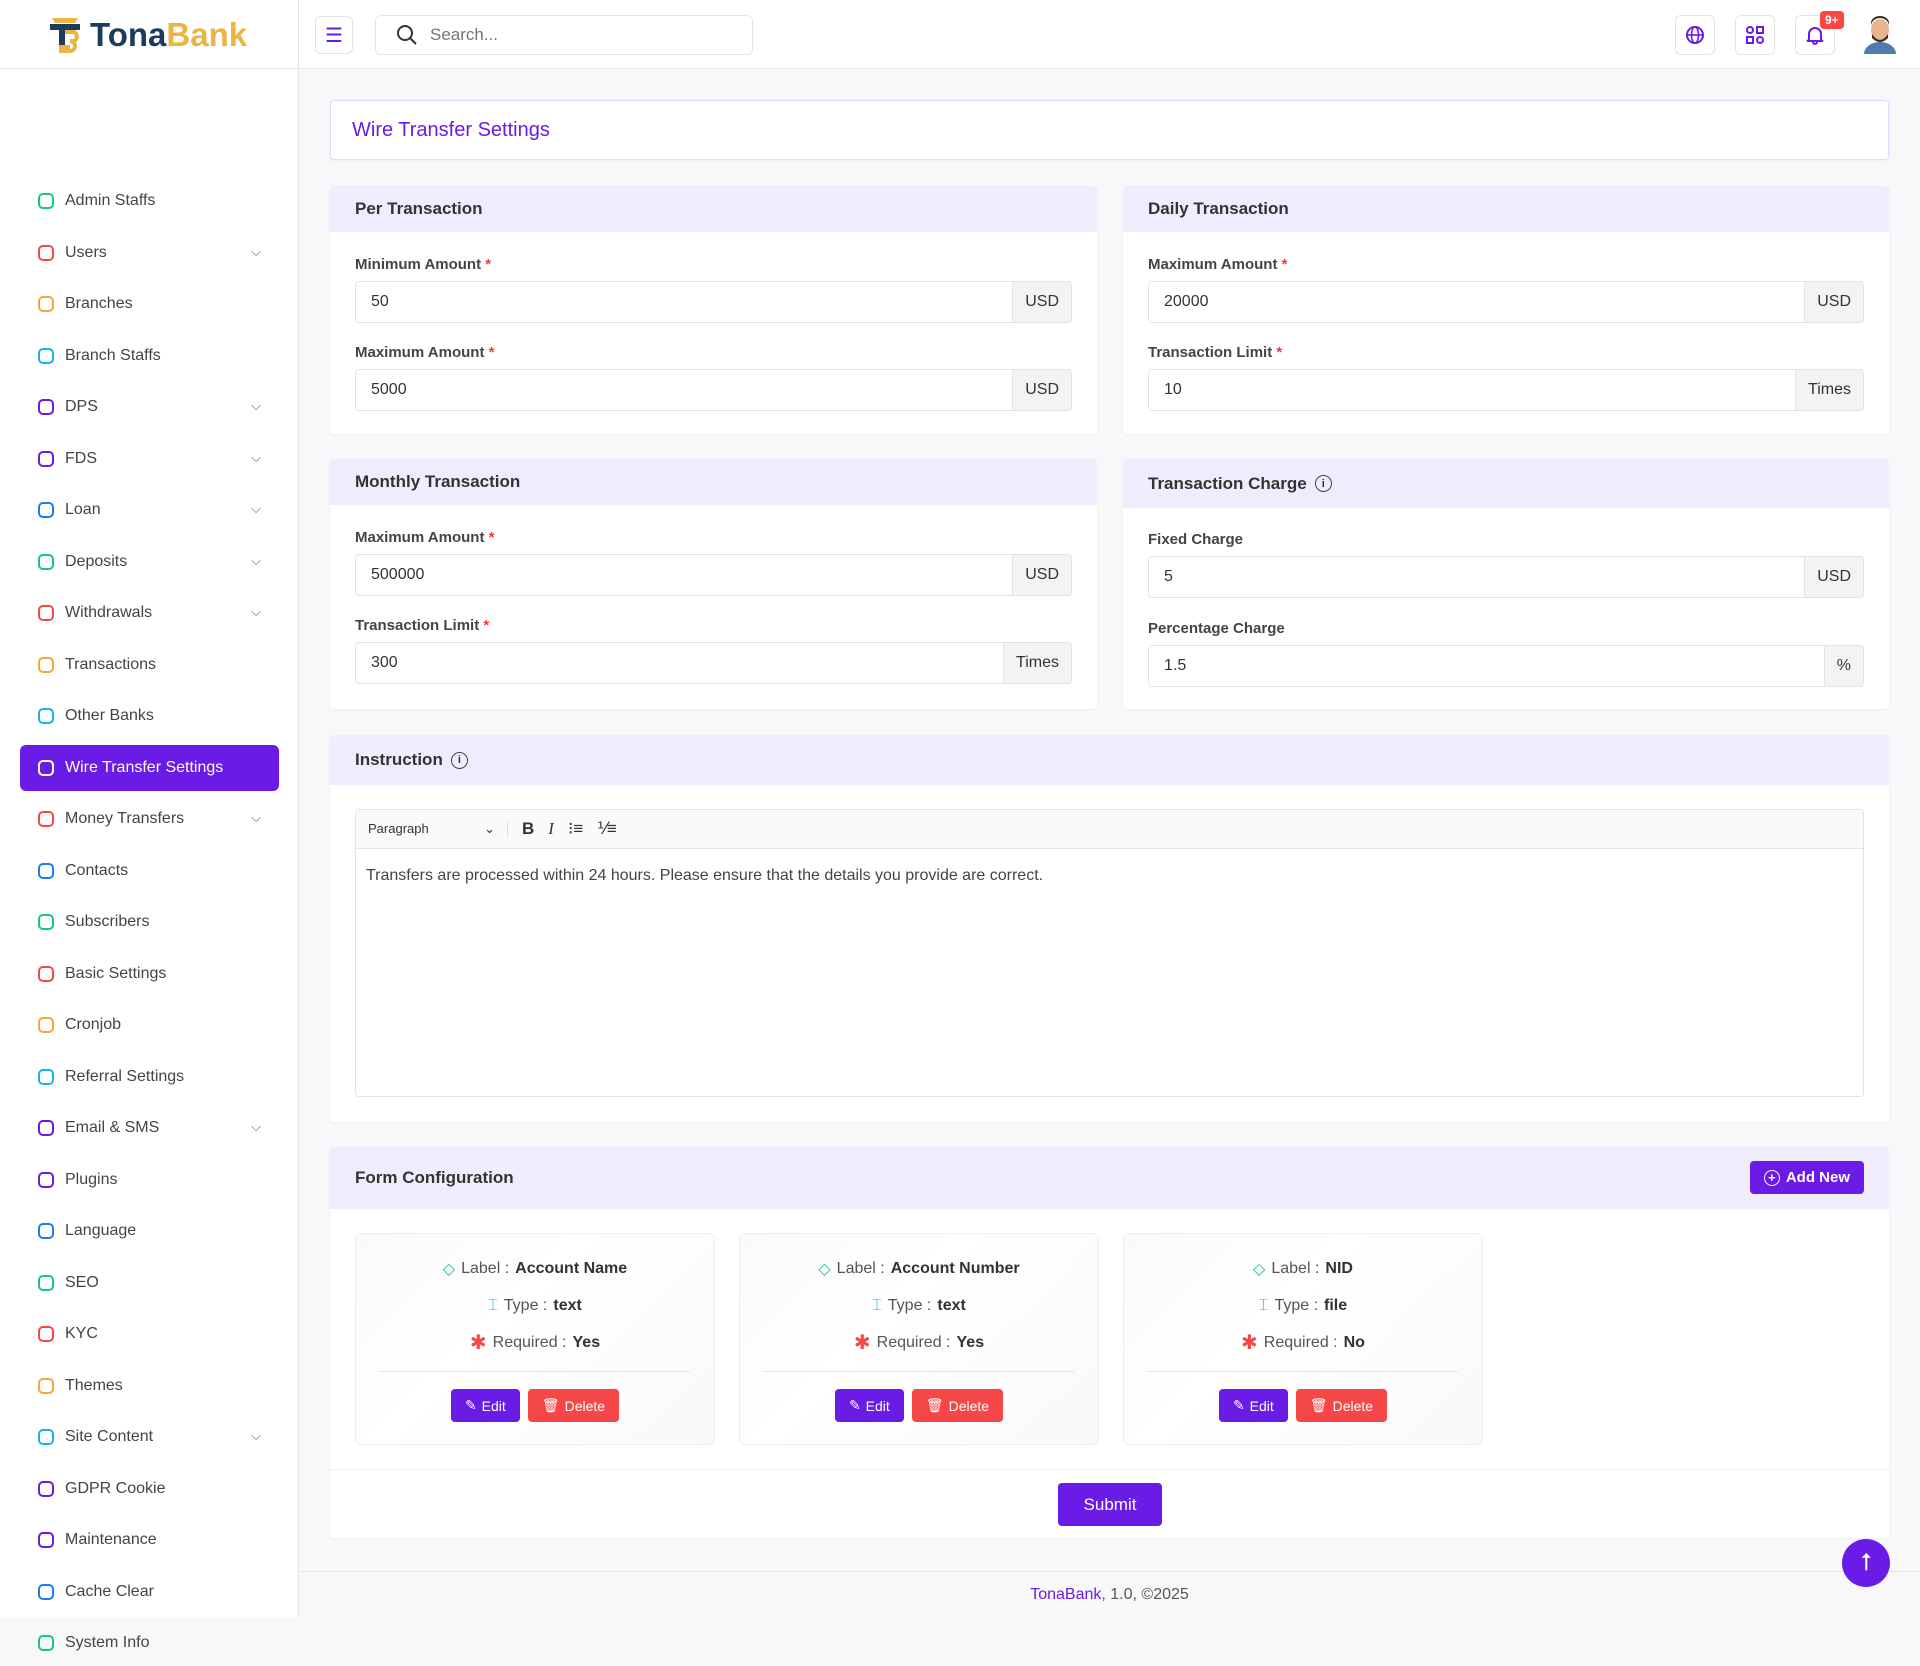  Describe the element at coordinates (149, 1025) in the screenshot. I see `sidebar-item-cronjob: Cronjob` at that location.